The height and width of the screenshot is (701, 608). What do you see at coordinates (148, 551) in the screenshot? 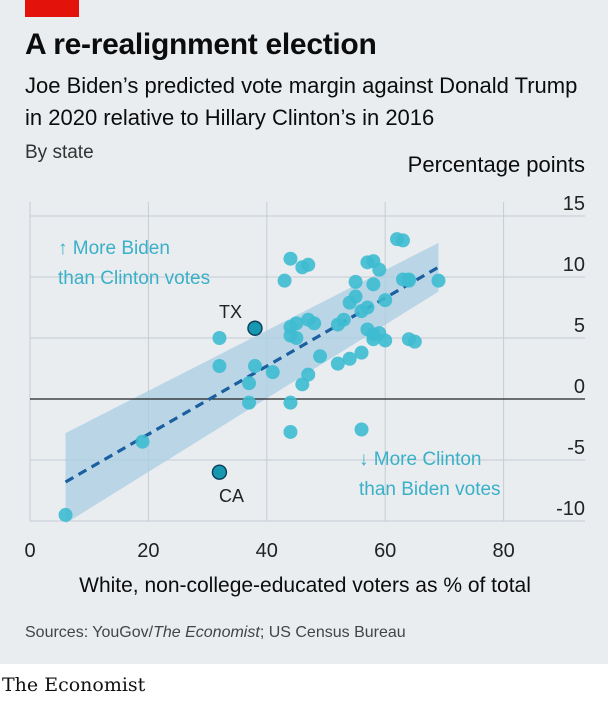
I see `x-tick-label: 20` at bounding box center [148, 551].